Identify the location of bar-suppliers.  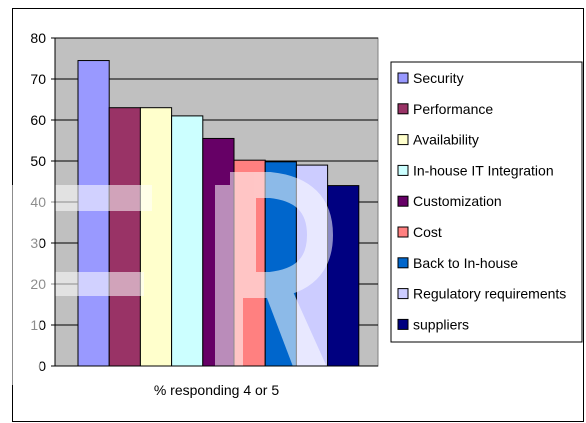
(343, 276).